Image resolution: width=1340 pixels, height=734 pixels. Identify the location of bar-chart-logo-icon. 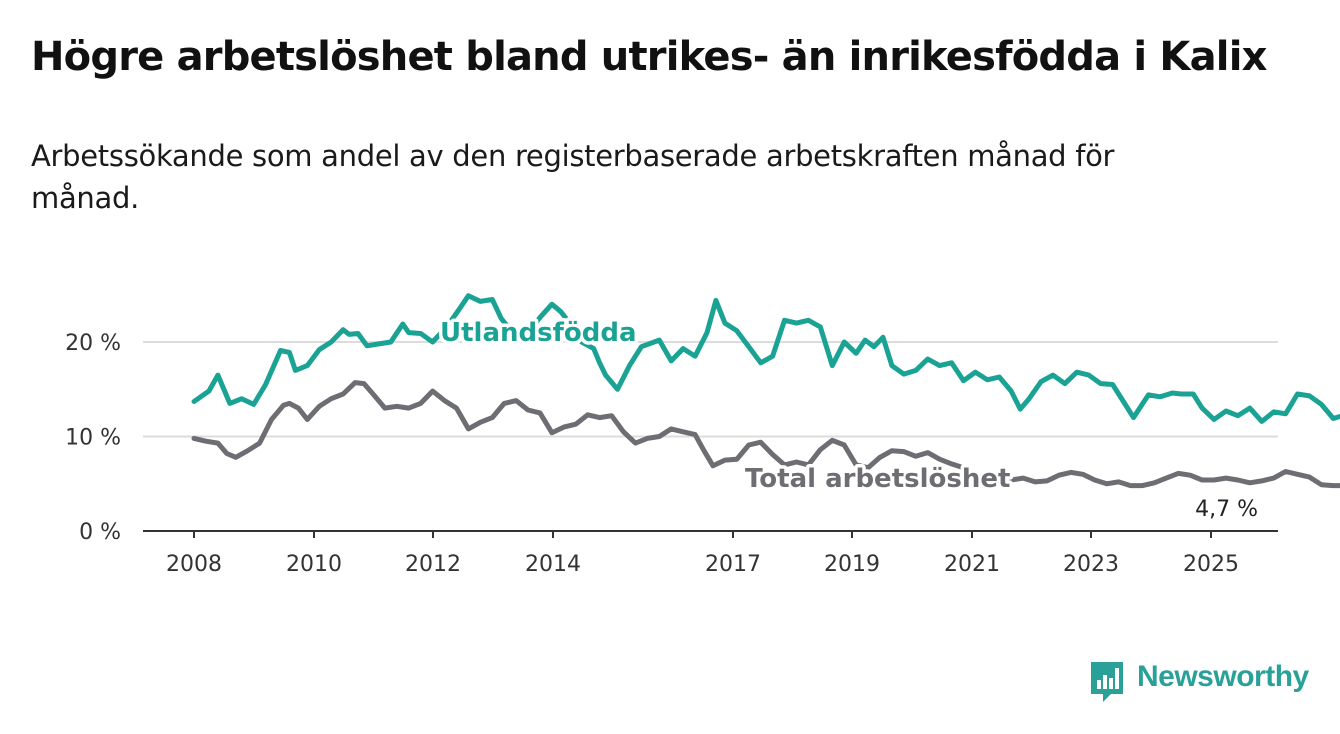
(1107, 682).